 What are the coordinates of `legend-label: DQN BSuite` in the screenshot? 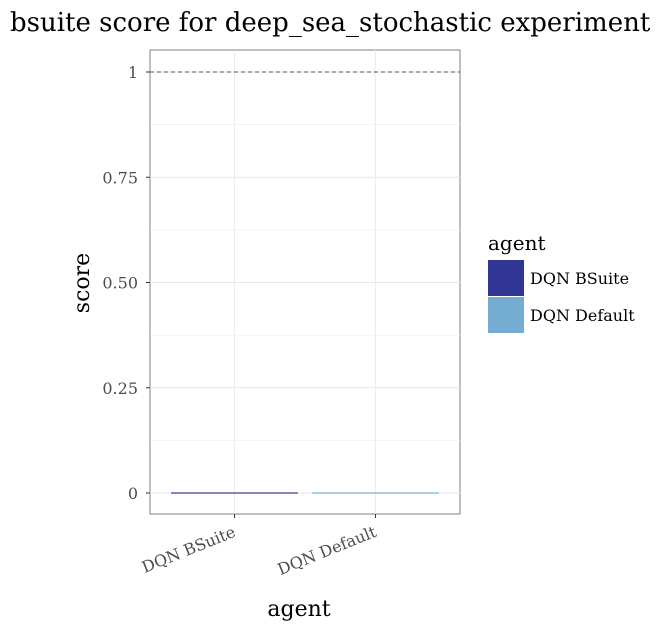 It's located at (579, 278).